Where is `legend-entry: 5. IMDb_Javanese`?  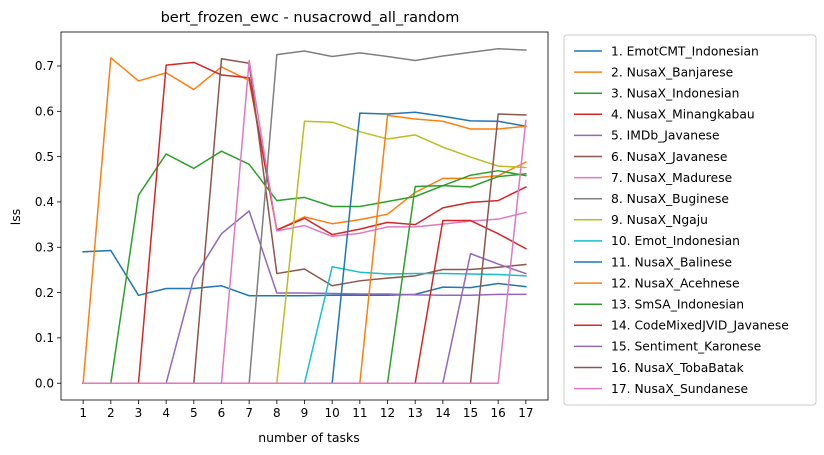 legend-entry: 5. IMDb_Javanese is located at coordinates (665, 136).